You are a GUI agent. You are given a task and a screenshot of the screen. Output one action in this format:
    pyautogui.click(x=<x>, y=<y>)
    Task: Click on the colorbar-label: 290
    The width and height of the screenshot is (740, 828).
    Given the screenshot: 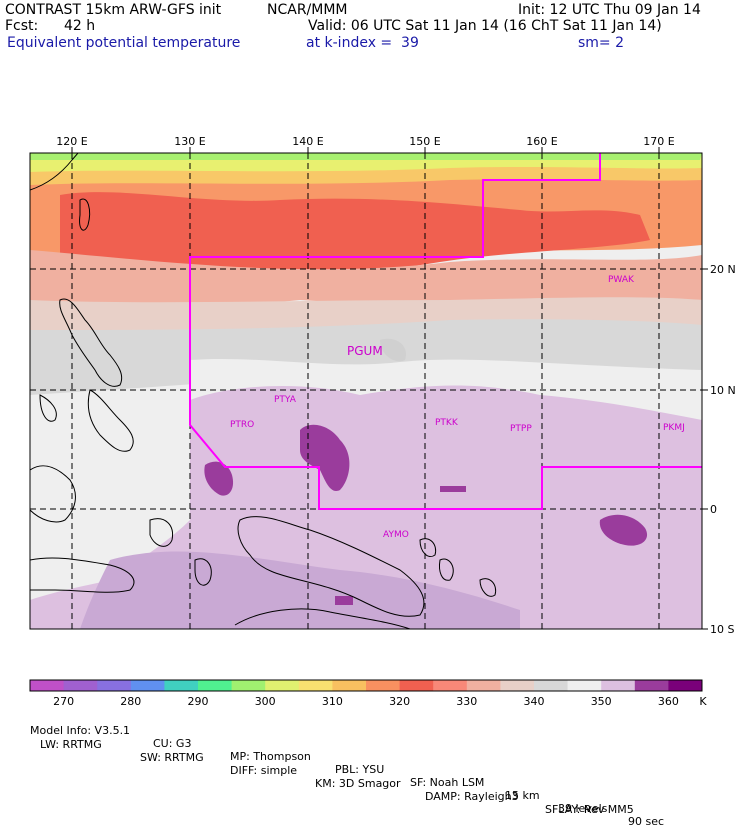 What is the action you would take?
    pyautogui.click(x=198, y=701)
    